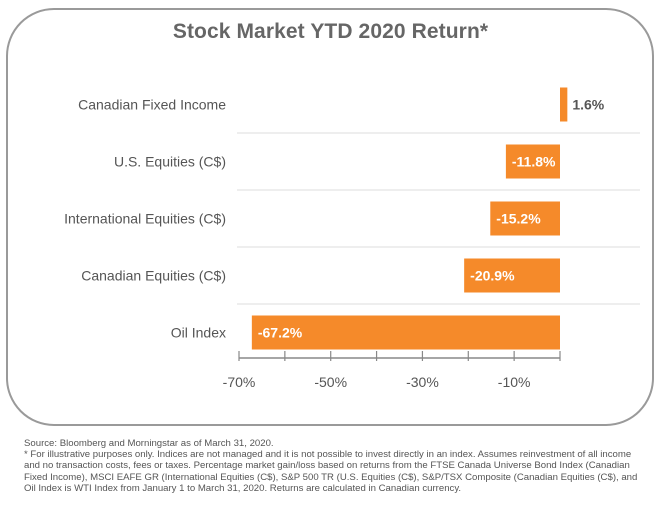  I want to click on category-label: Canadian Fixed Income, so click(152, 105).